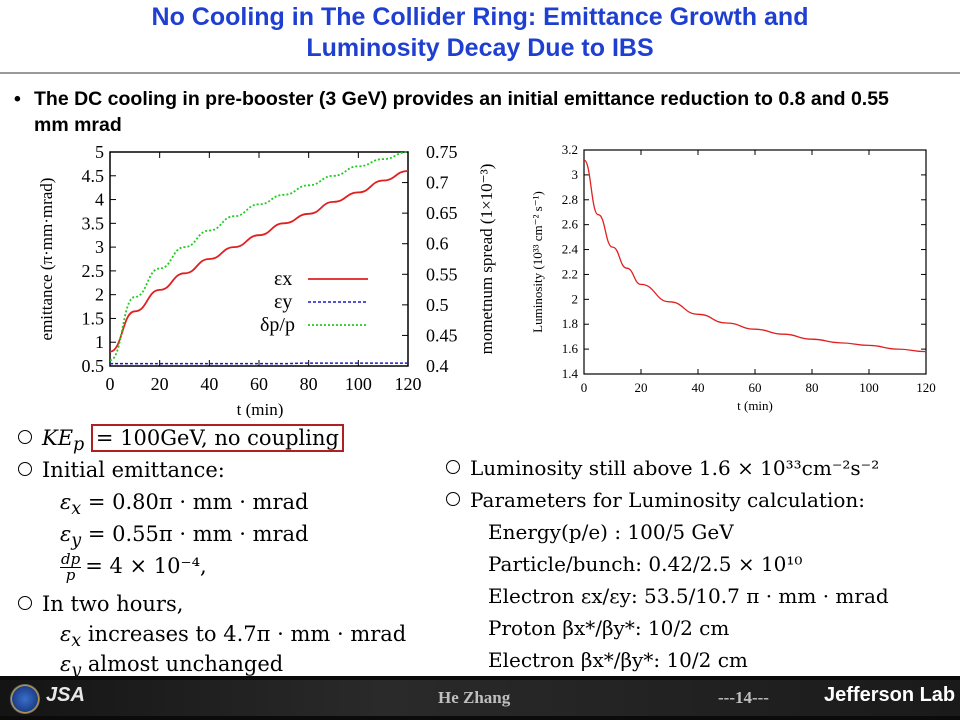 This screenshot has width=960, height=720. I want to click on emittance-x-tick-label: 120, so click(408, 384).